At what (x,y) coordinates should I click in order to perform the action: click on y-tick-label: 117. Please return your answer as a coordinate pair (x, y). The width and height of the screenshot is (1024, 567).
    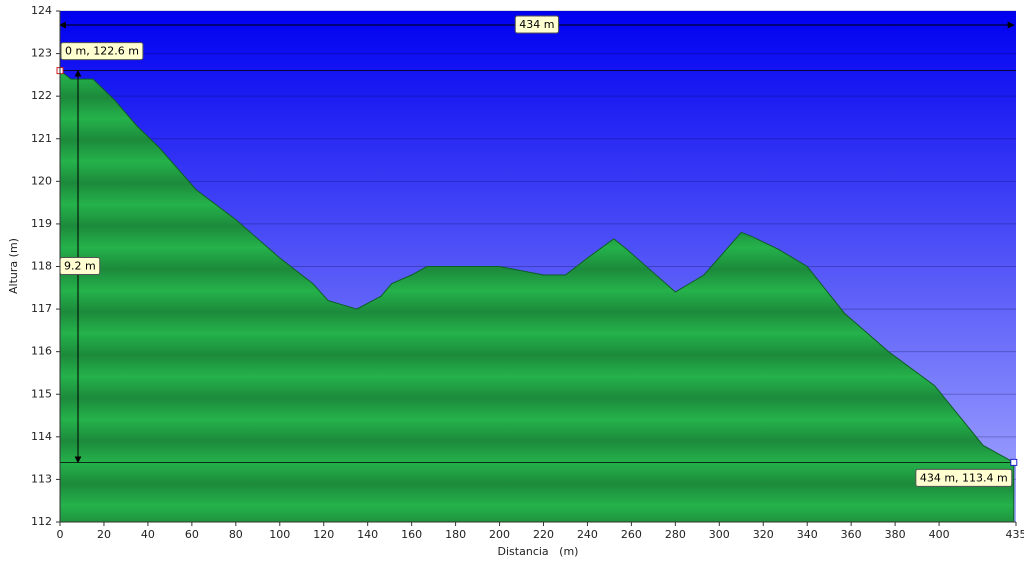
    Looking at the image, I should click on (41, 308).